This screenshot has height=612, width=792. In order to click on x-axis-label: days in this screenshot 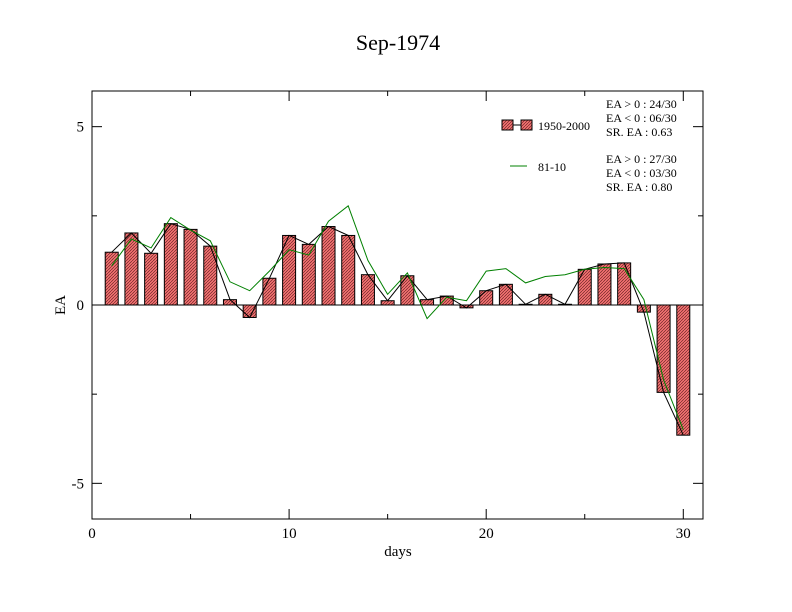, I will do `click(398, 552)`.